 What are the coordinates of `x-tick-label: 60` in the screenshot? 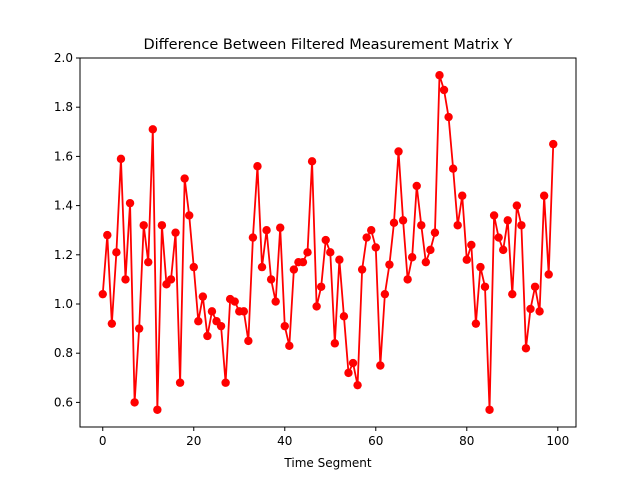 It's located at (375, 441).